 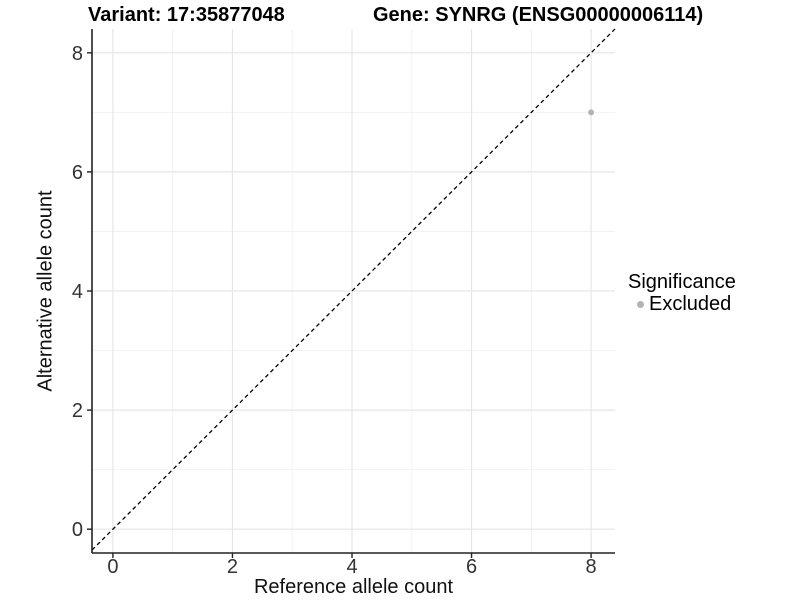 I want to click on y-tick-label: 0, so click(x=77, y=530).